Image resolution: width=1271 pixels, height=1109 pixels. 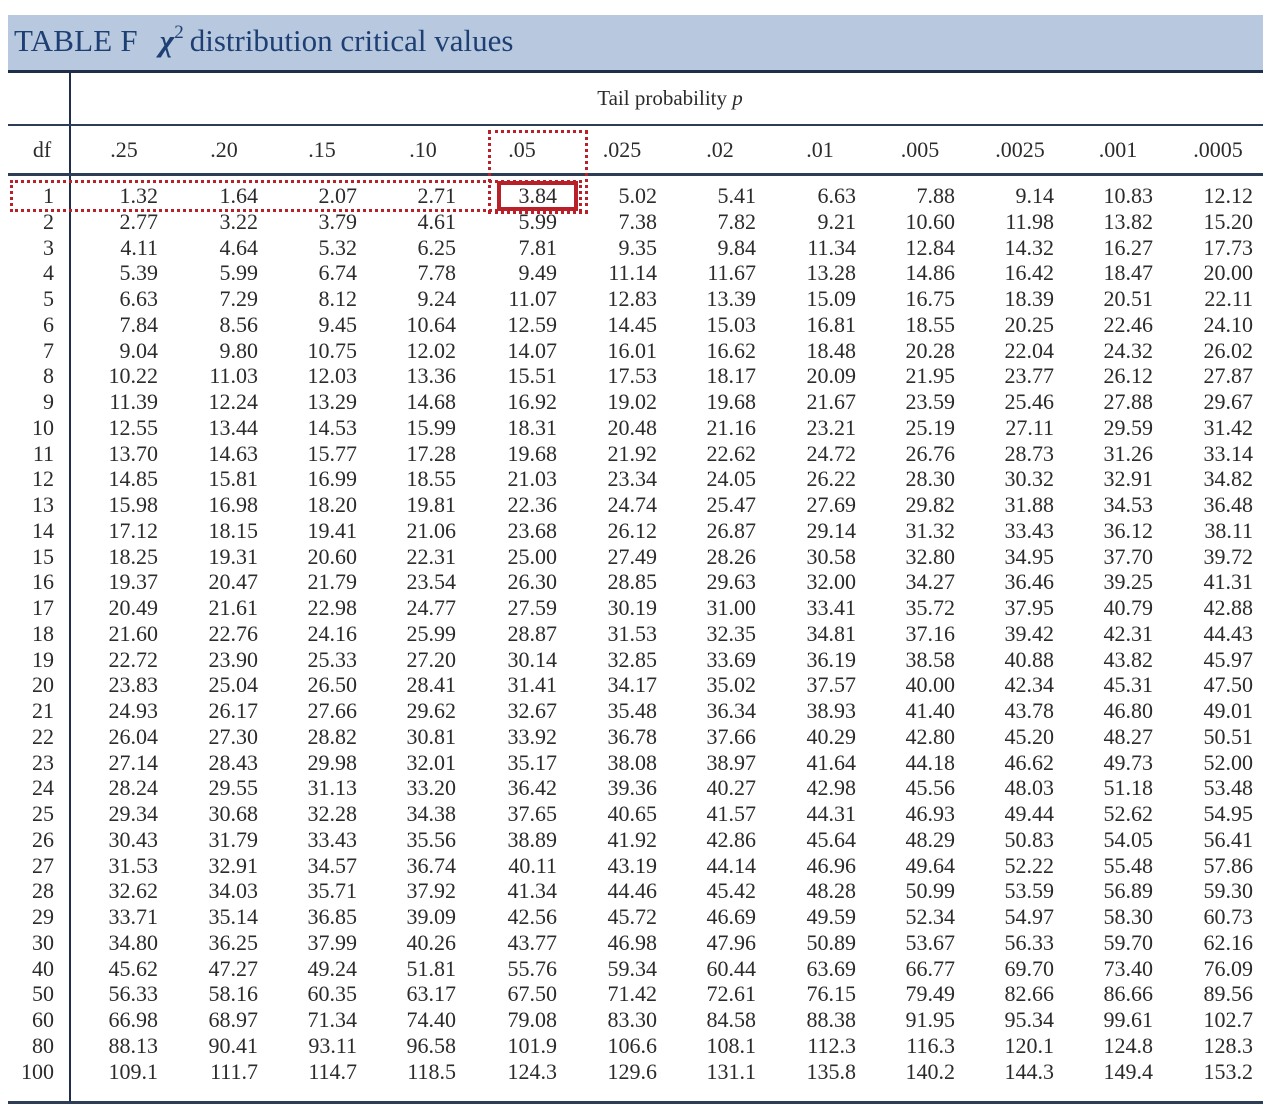 What do you see at coordinates (338, 298) in the screenshot?
I see `value-cell: 8.12` at bounding box center [338, 298].